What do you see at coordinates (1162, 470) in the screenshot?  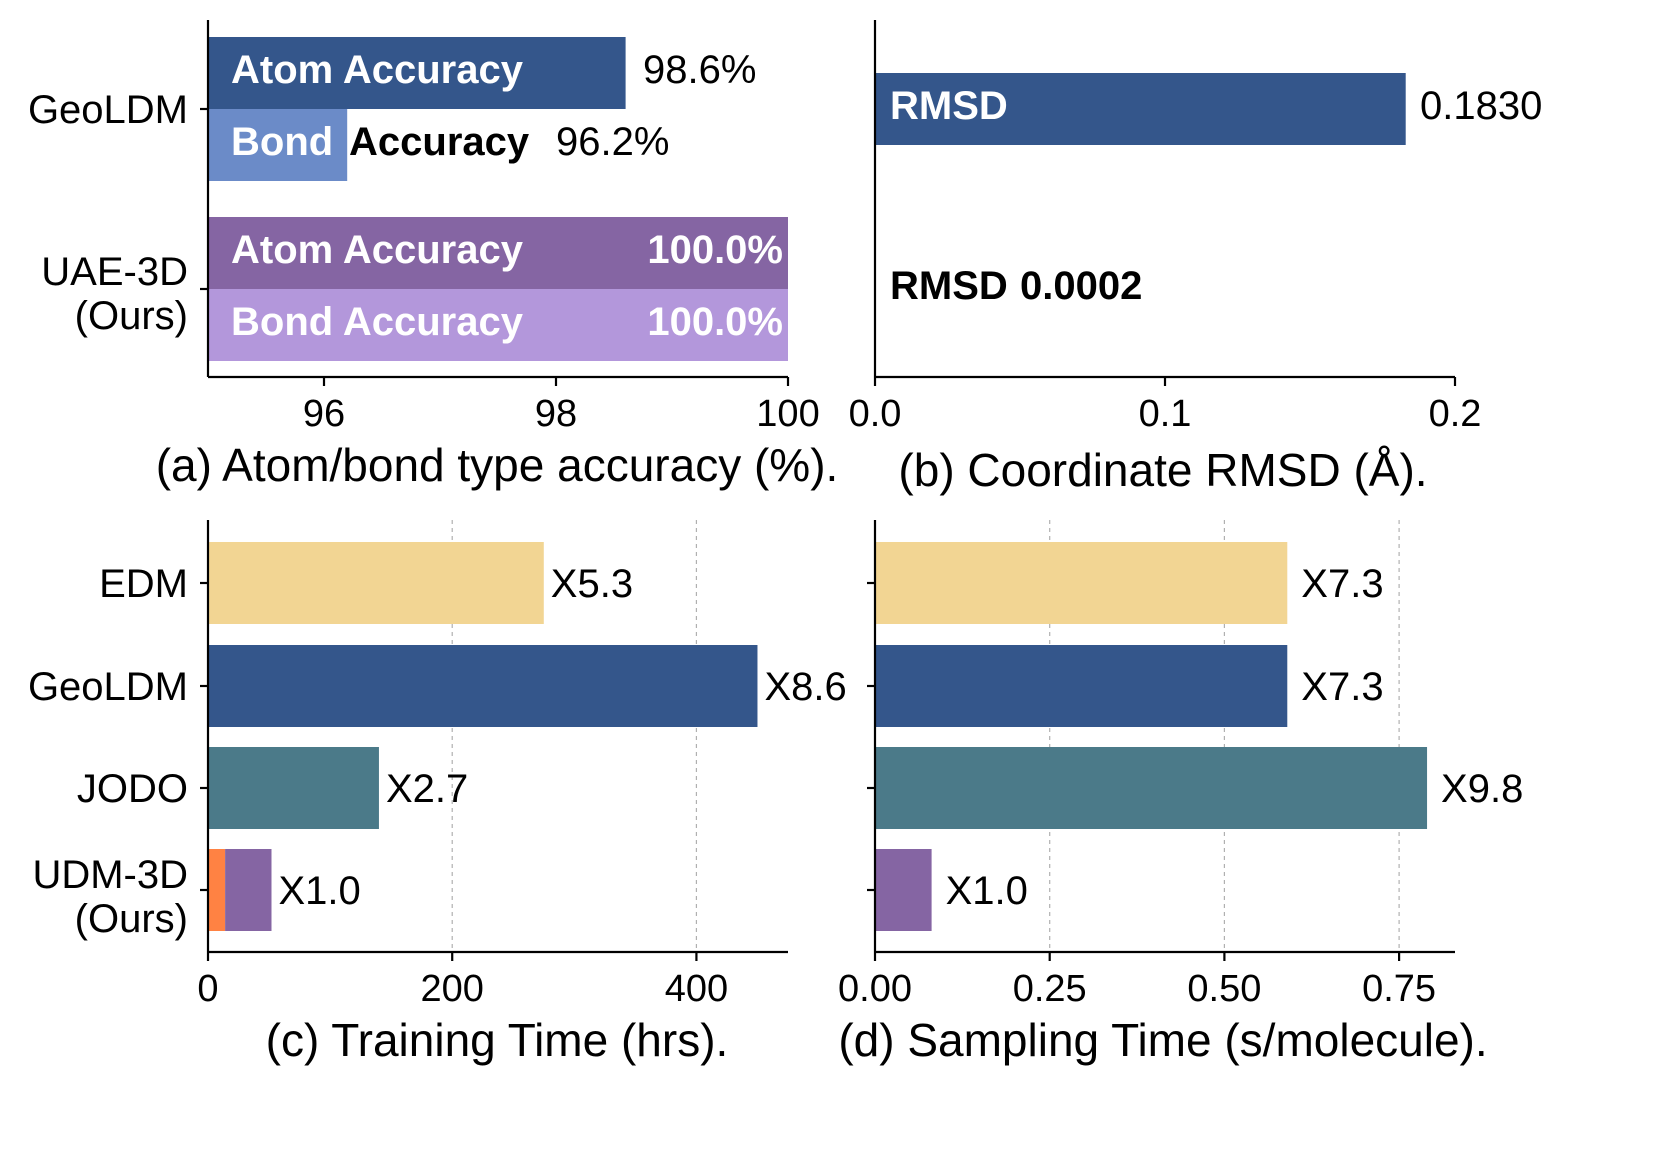 I see `b-caption: (b) Coordinate RMSD (Å).` at bounding box center [1162, 470].